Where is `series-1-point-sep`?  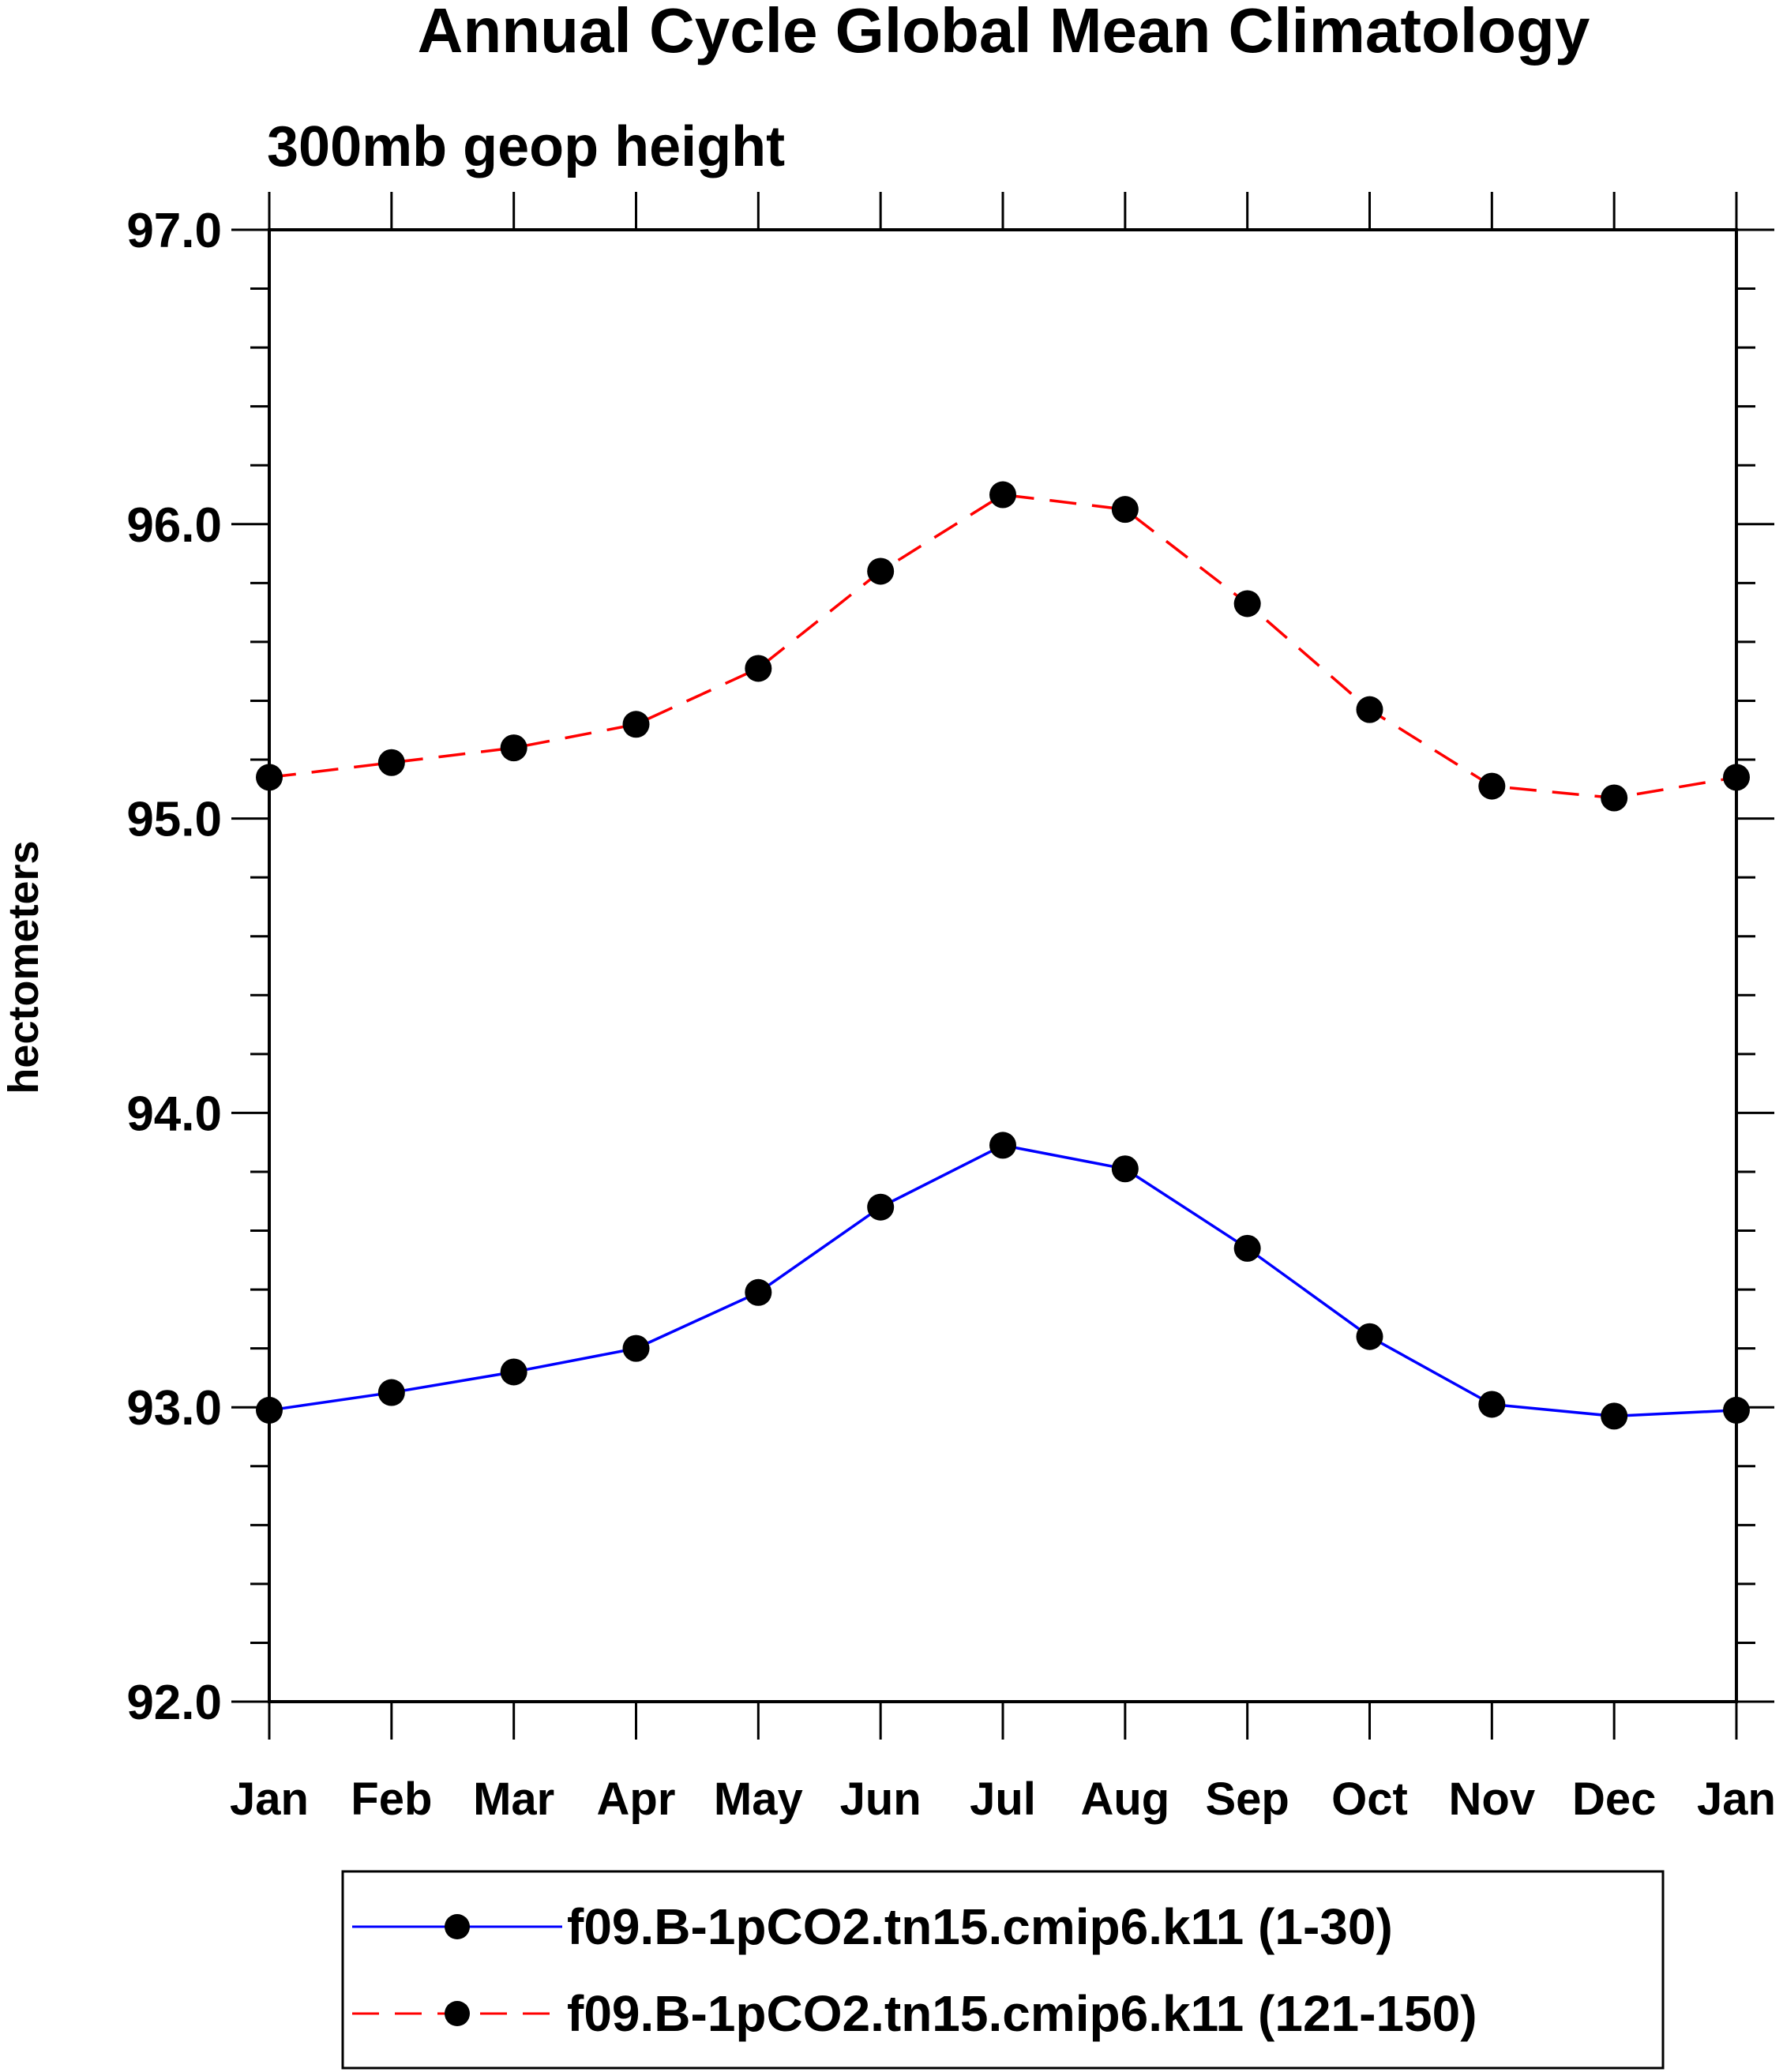 series-1-point-sep is located at coordinates (1247, 1248).